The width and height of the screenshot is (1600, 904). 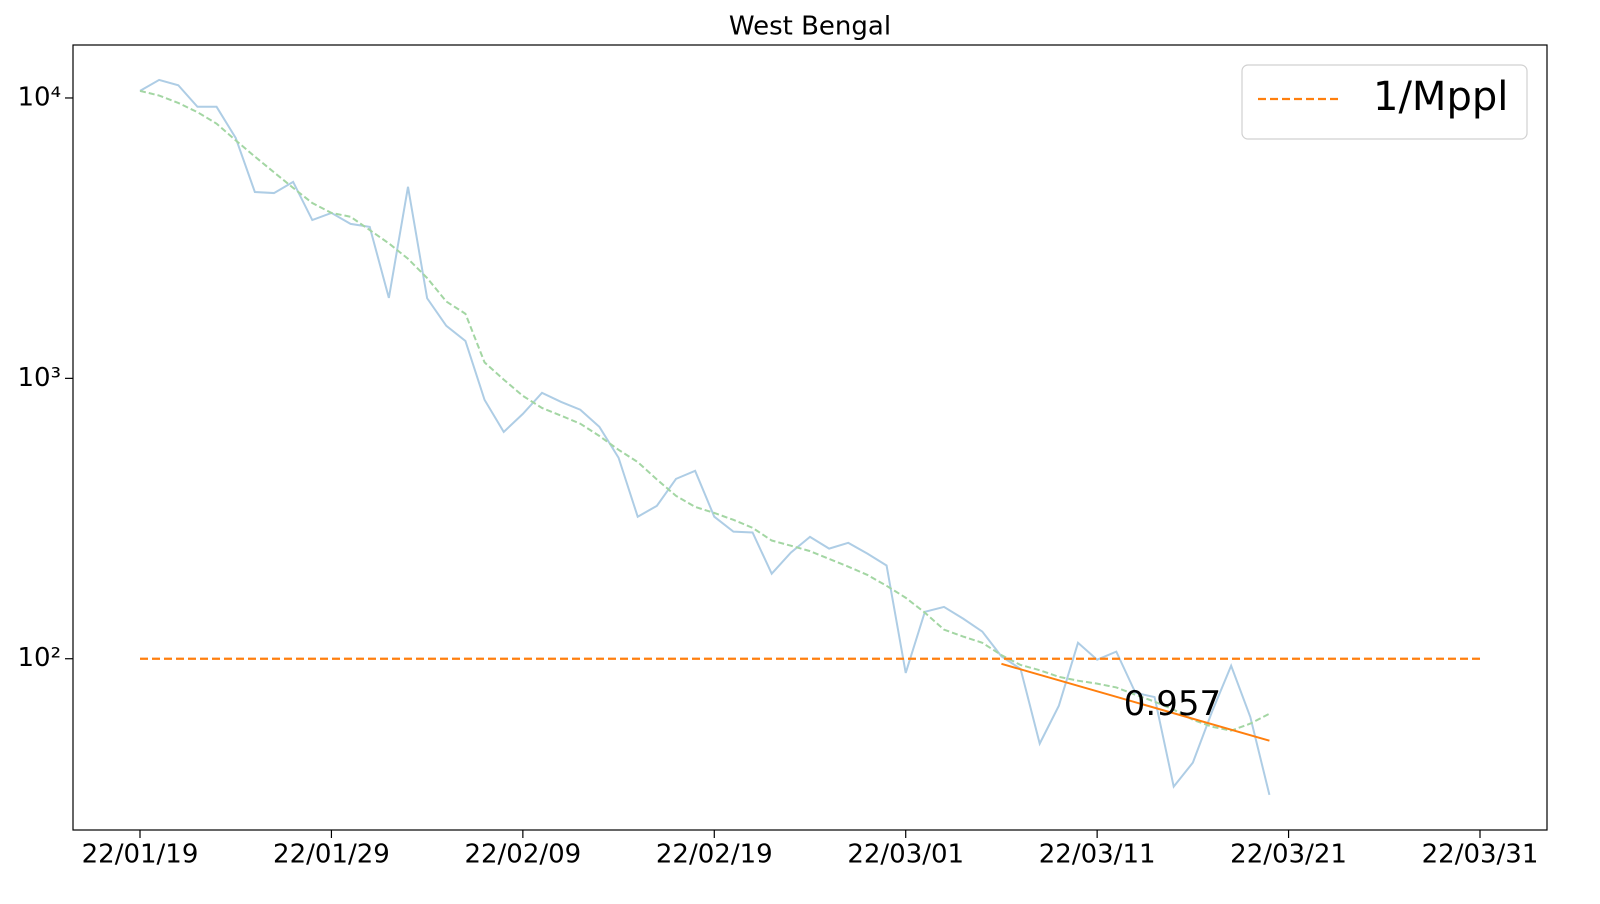 What do you see at coordinates (331, 855) in the screenshot?
I see `x-tick-label: 22/01/29` at bounding box center [331, 855].